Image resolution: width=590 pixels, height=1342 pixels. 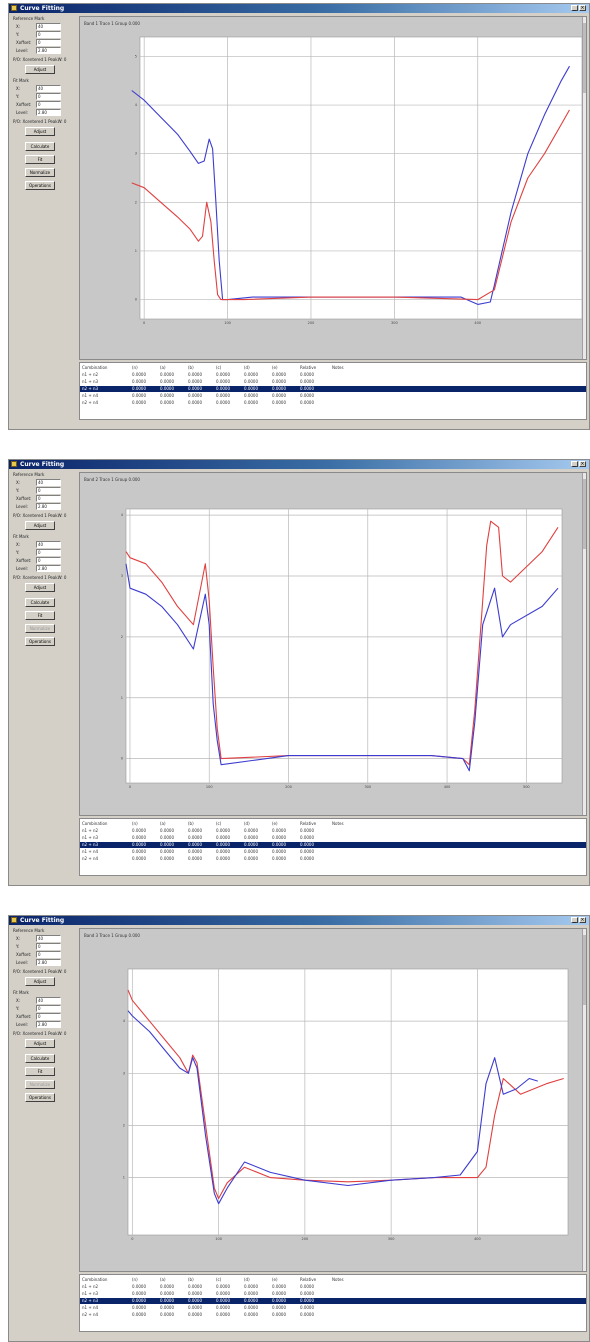 I want to click on window-controls: _ ×, so click(x=578, y=464).